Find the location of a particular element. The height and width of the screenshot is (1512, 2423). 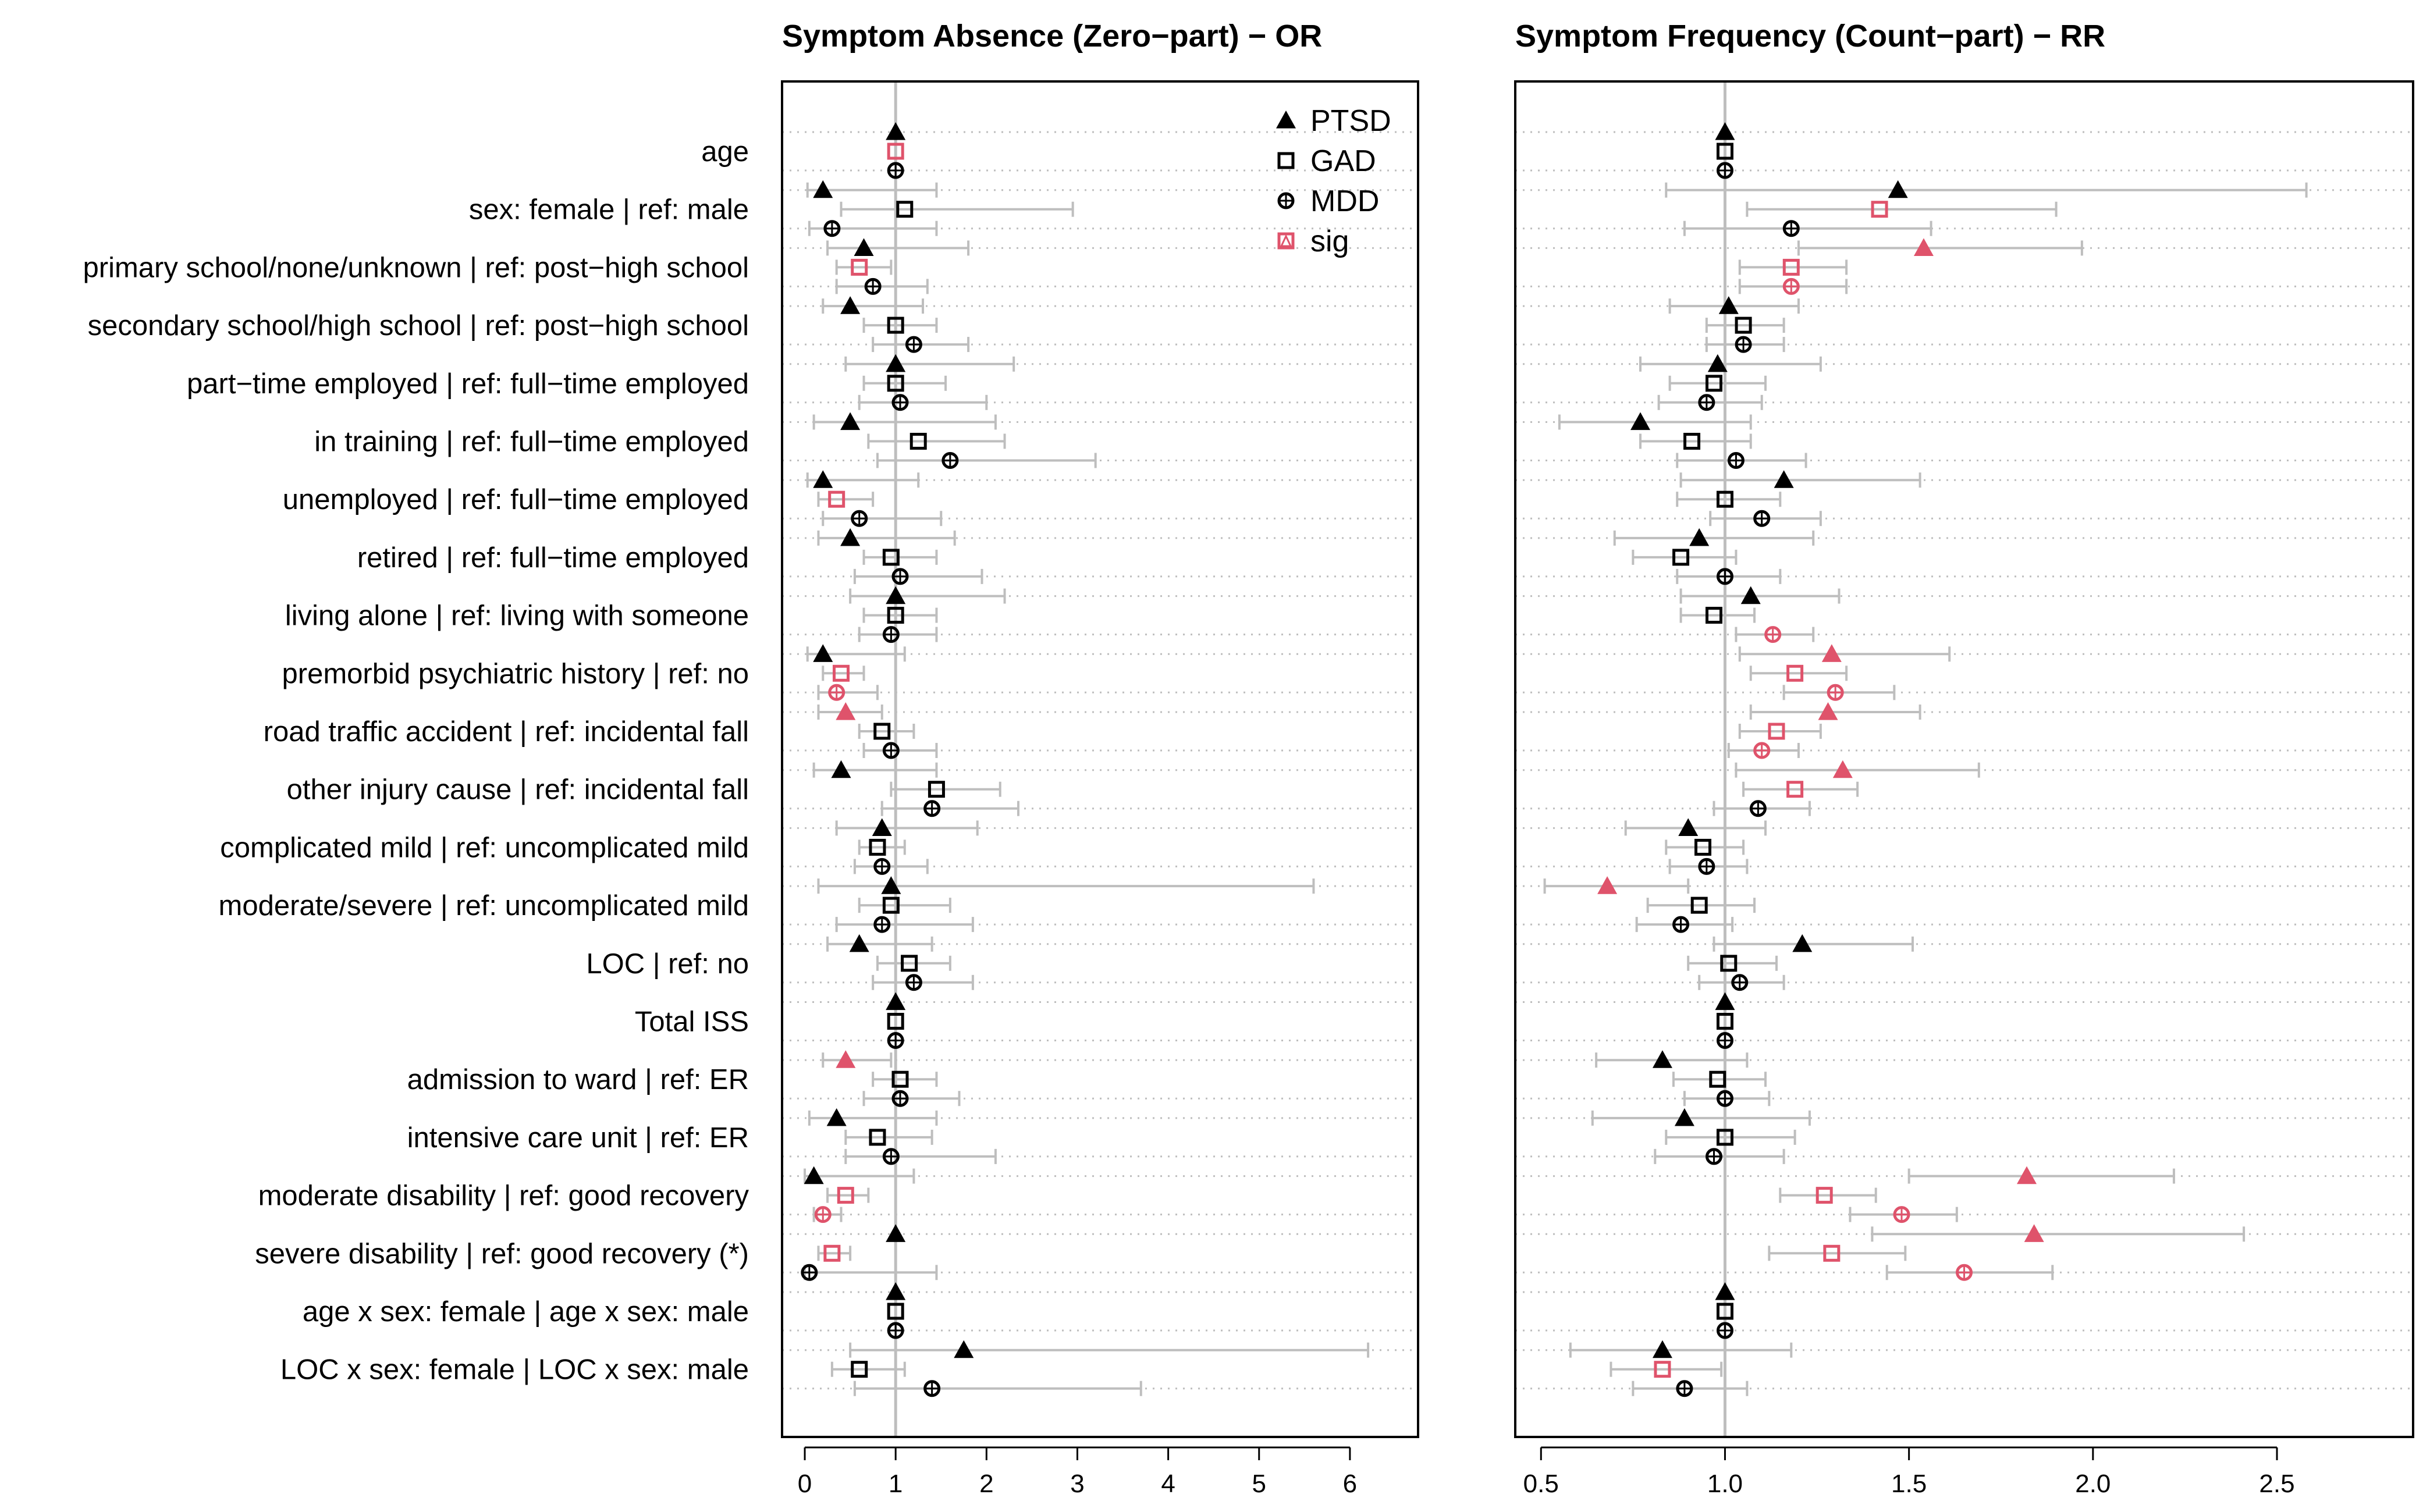

x-tick-label: 1 is located at coordinates (896, 1484).